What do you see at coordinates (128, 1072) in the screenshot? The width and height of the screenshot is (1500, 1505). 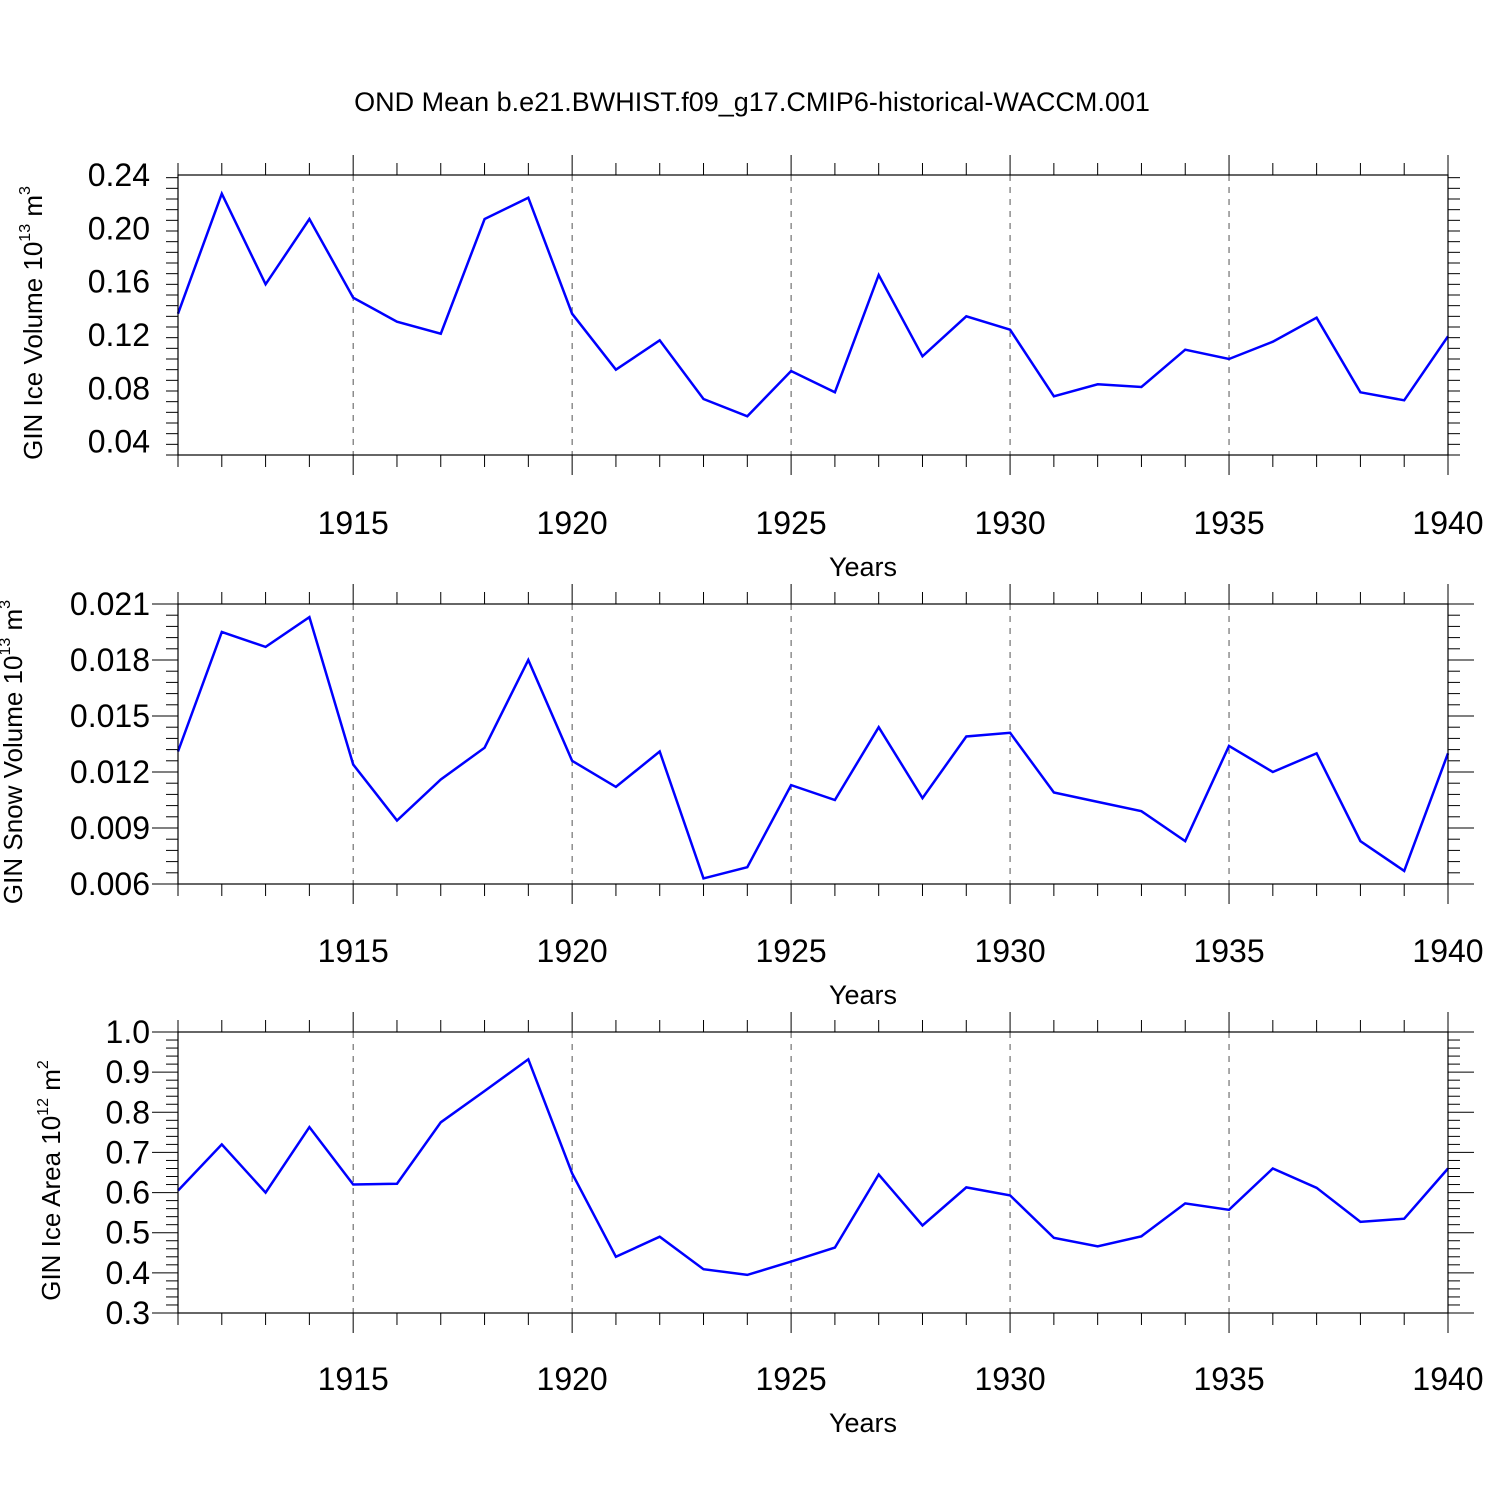 I see `y-tick-label: 0.9` at bounding box center [128, 1072].